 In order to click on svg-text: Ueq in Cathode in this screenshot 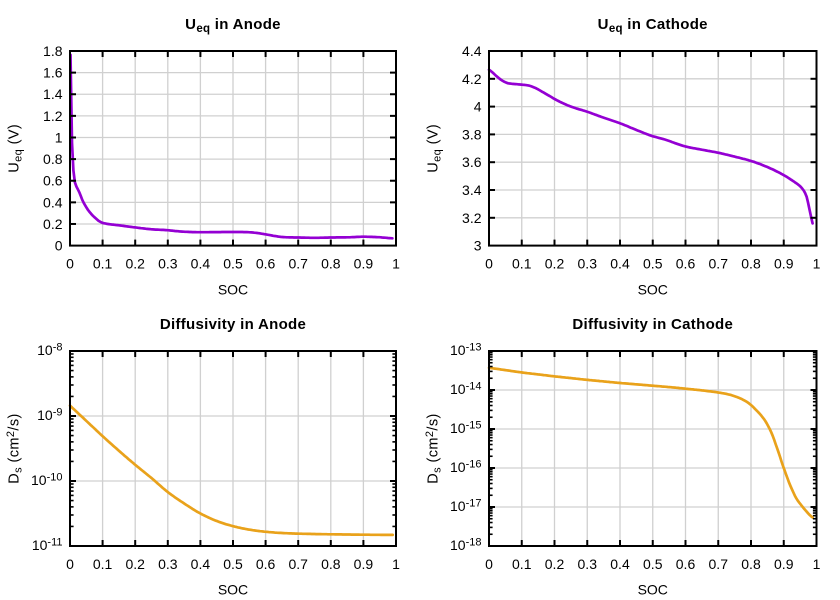, I will do `click(653, 25)`.